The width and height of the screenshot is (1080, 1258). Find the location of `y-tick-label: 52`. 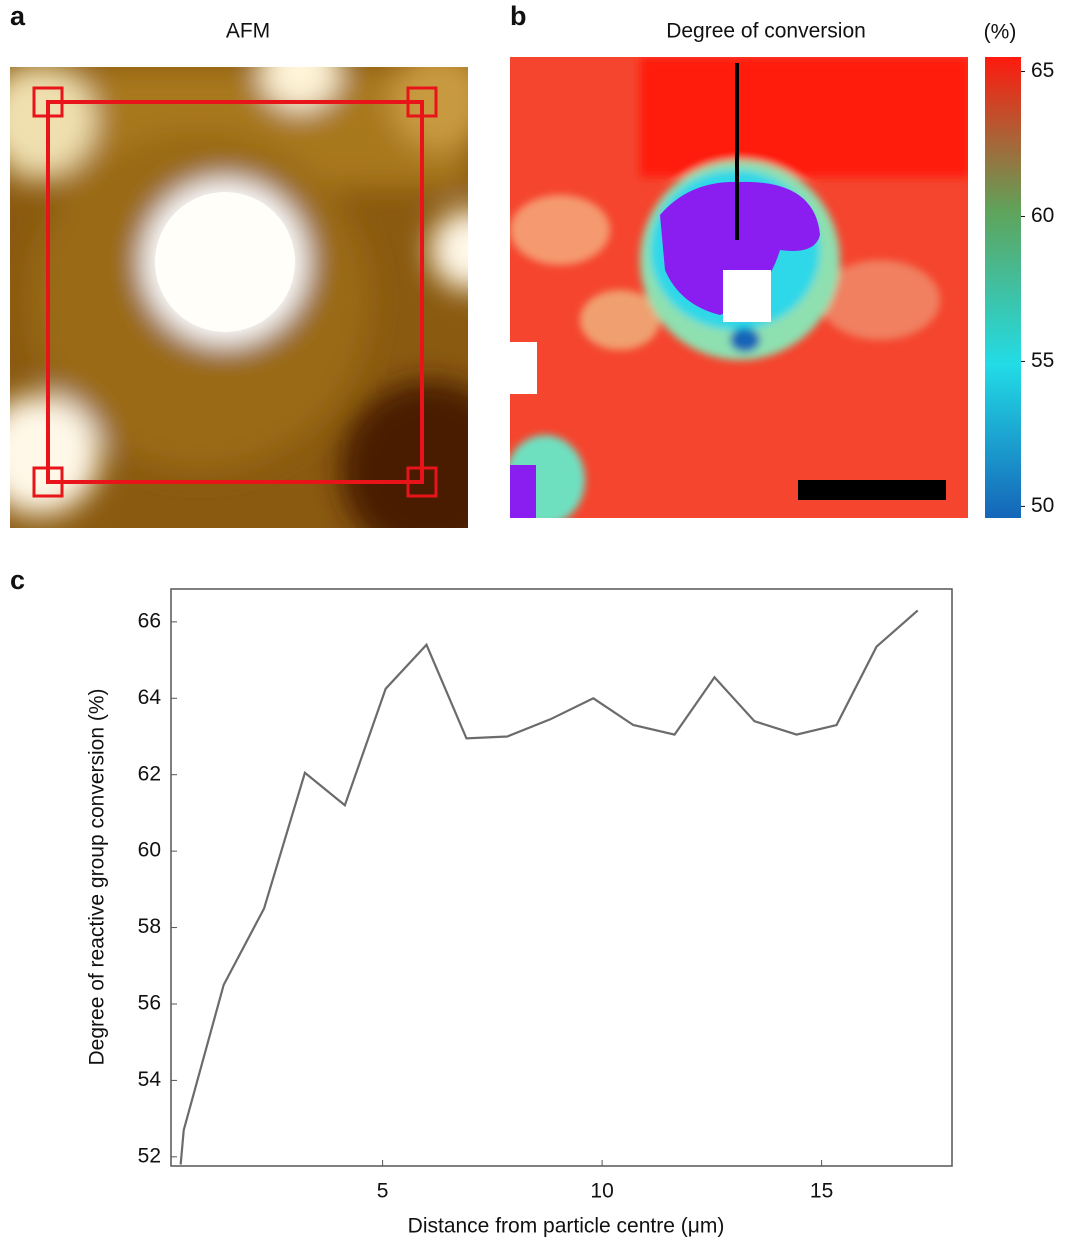

y-tick-label: 52 is located at coordinates (149, 1155).